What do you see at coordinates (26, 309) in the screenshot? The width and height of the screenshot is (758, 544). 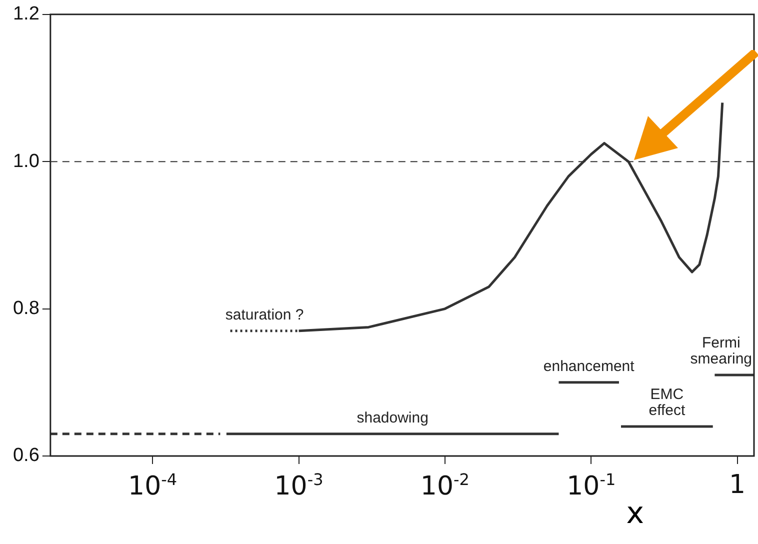 I see `y-tick-label: 0.8` at bounding box center [26, 309].